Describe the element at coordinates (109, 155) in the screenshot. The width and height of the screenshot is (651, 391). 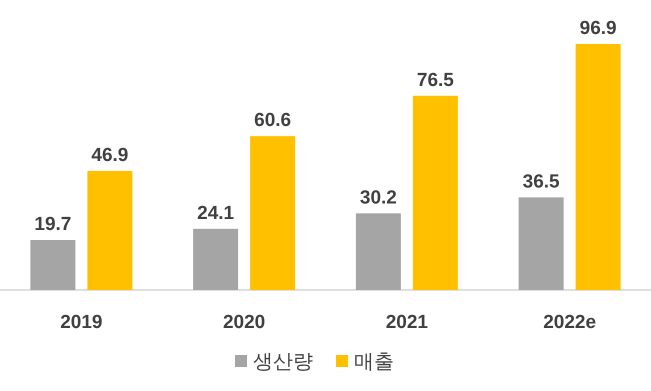
I see `data-label: 46.9` at that location.